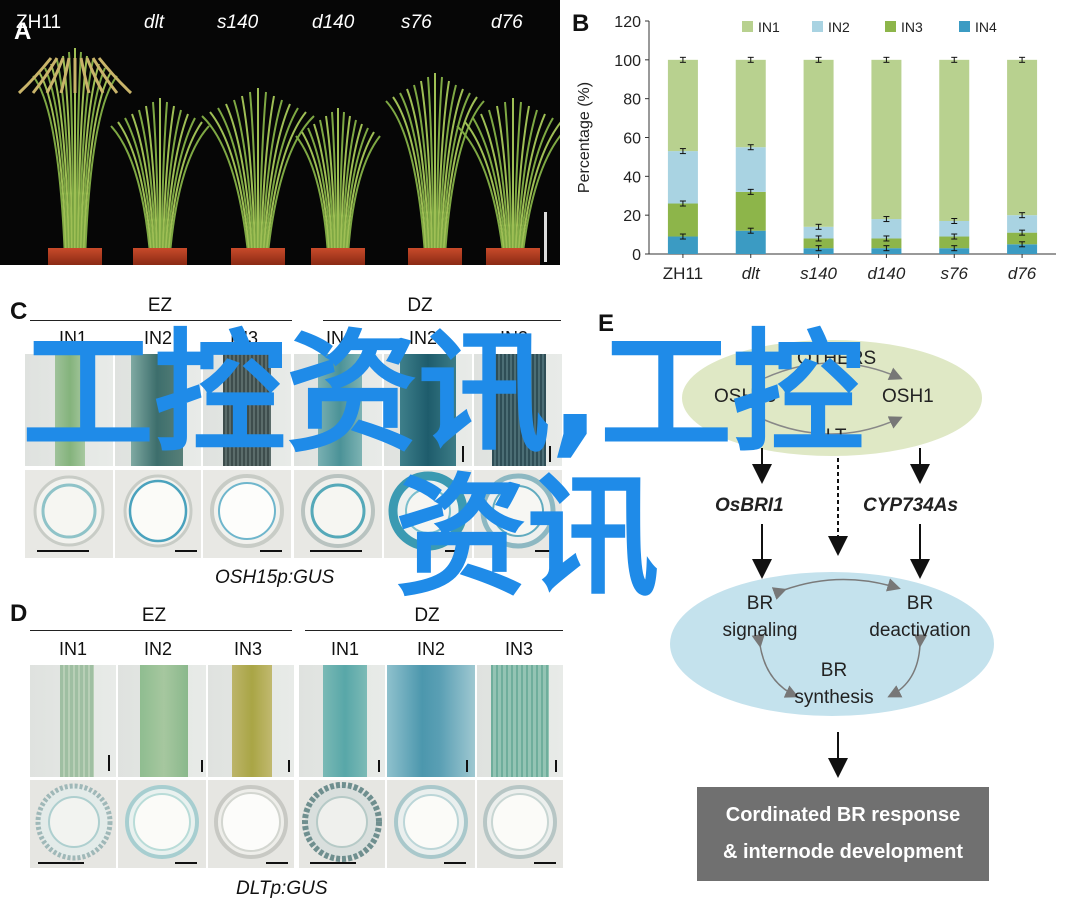  I want to click on node-br-deactivation: BR deactivation, so click(920, 617).